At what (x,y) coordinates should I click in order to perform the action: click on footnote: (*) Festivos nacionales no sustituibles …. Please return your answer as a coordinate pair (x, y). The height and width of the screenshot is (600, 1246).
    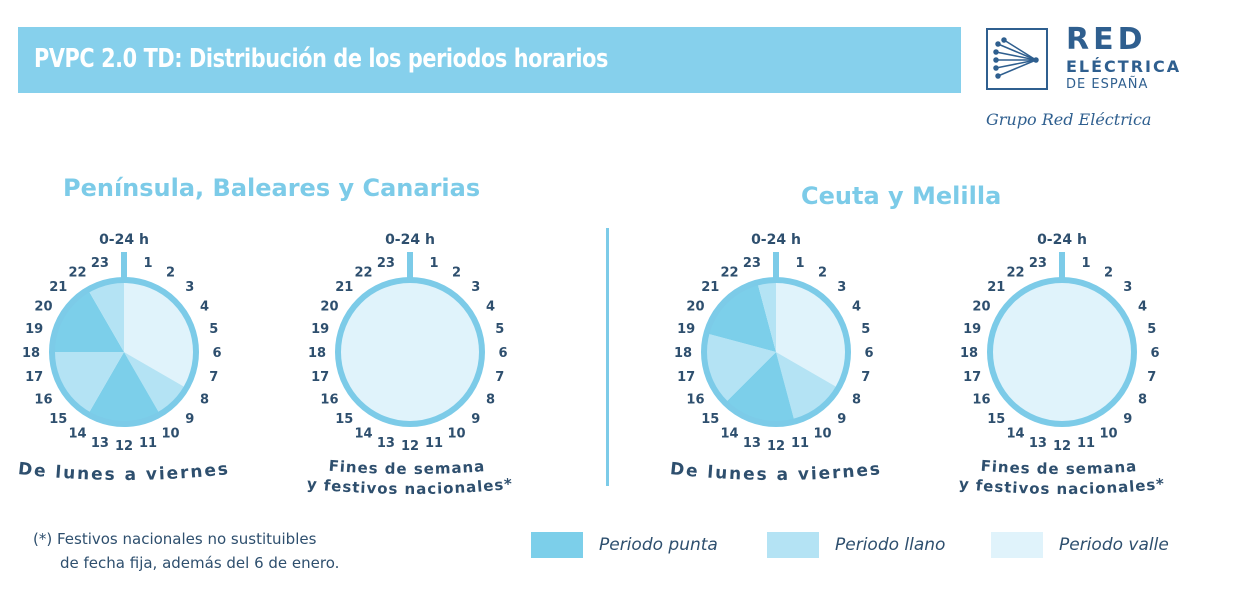
    Looking at the image, I should click on (186, 551).